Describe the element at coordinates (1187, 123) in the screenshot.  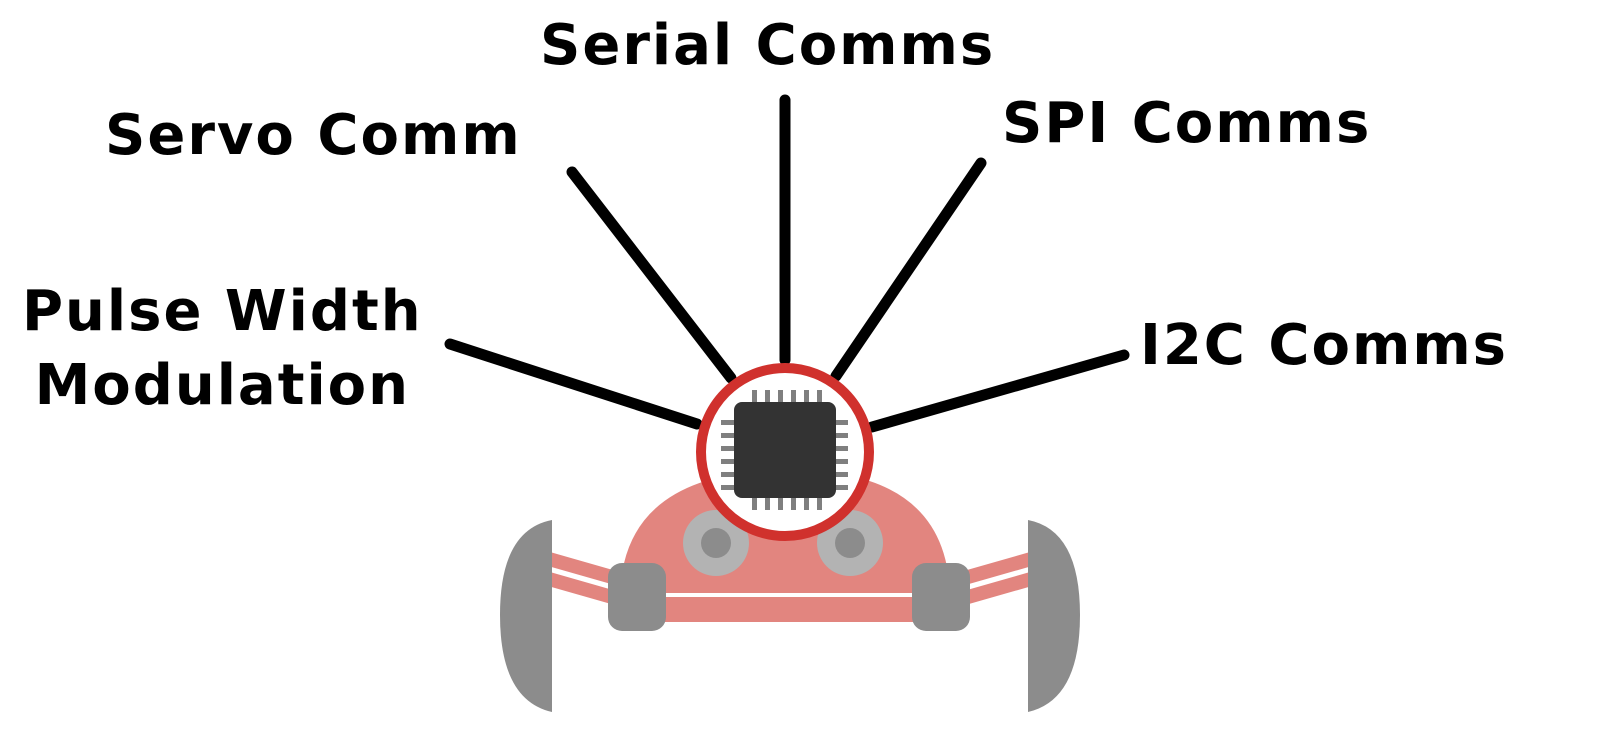
I see `label-spi-comms: SPI Comms` at that location.